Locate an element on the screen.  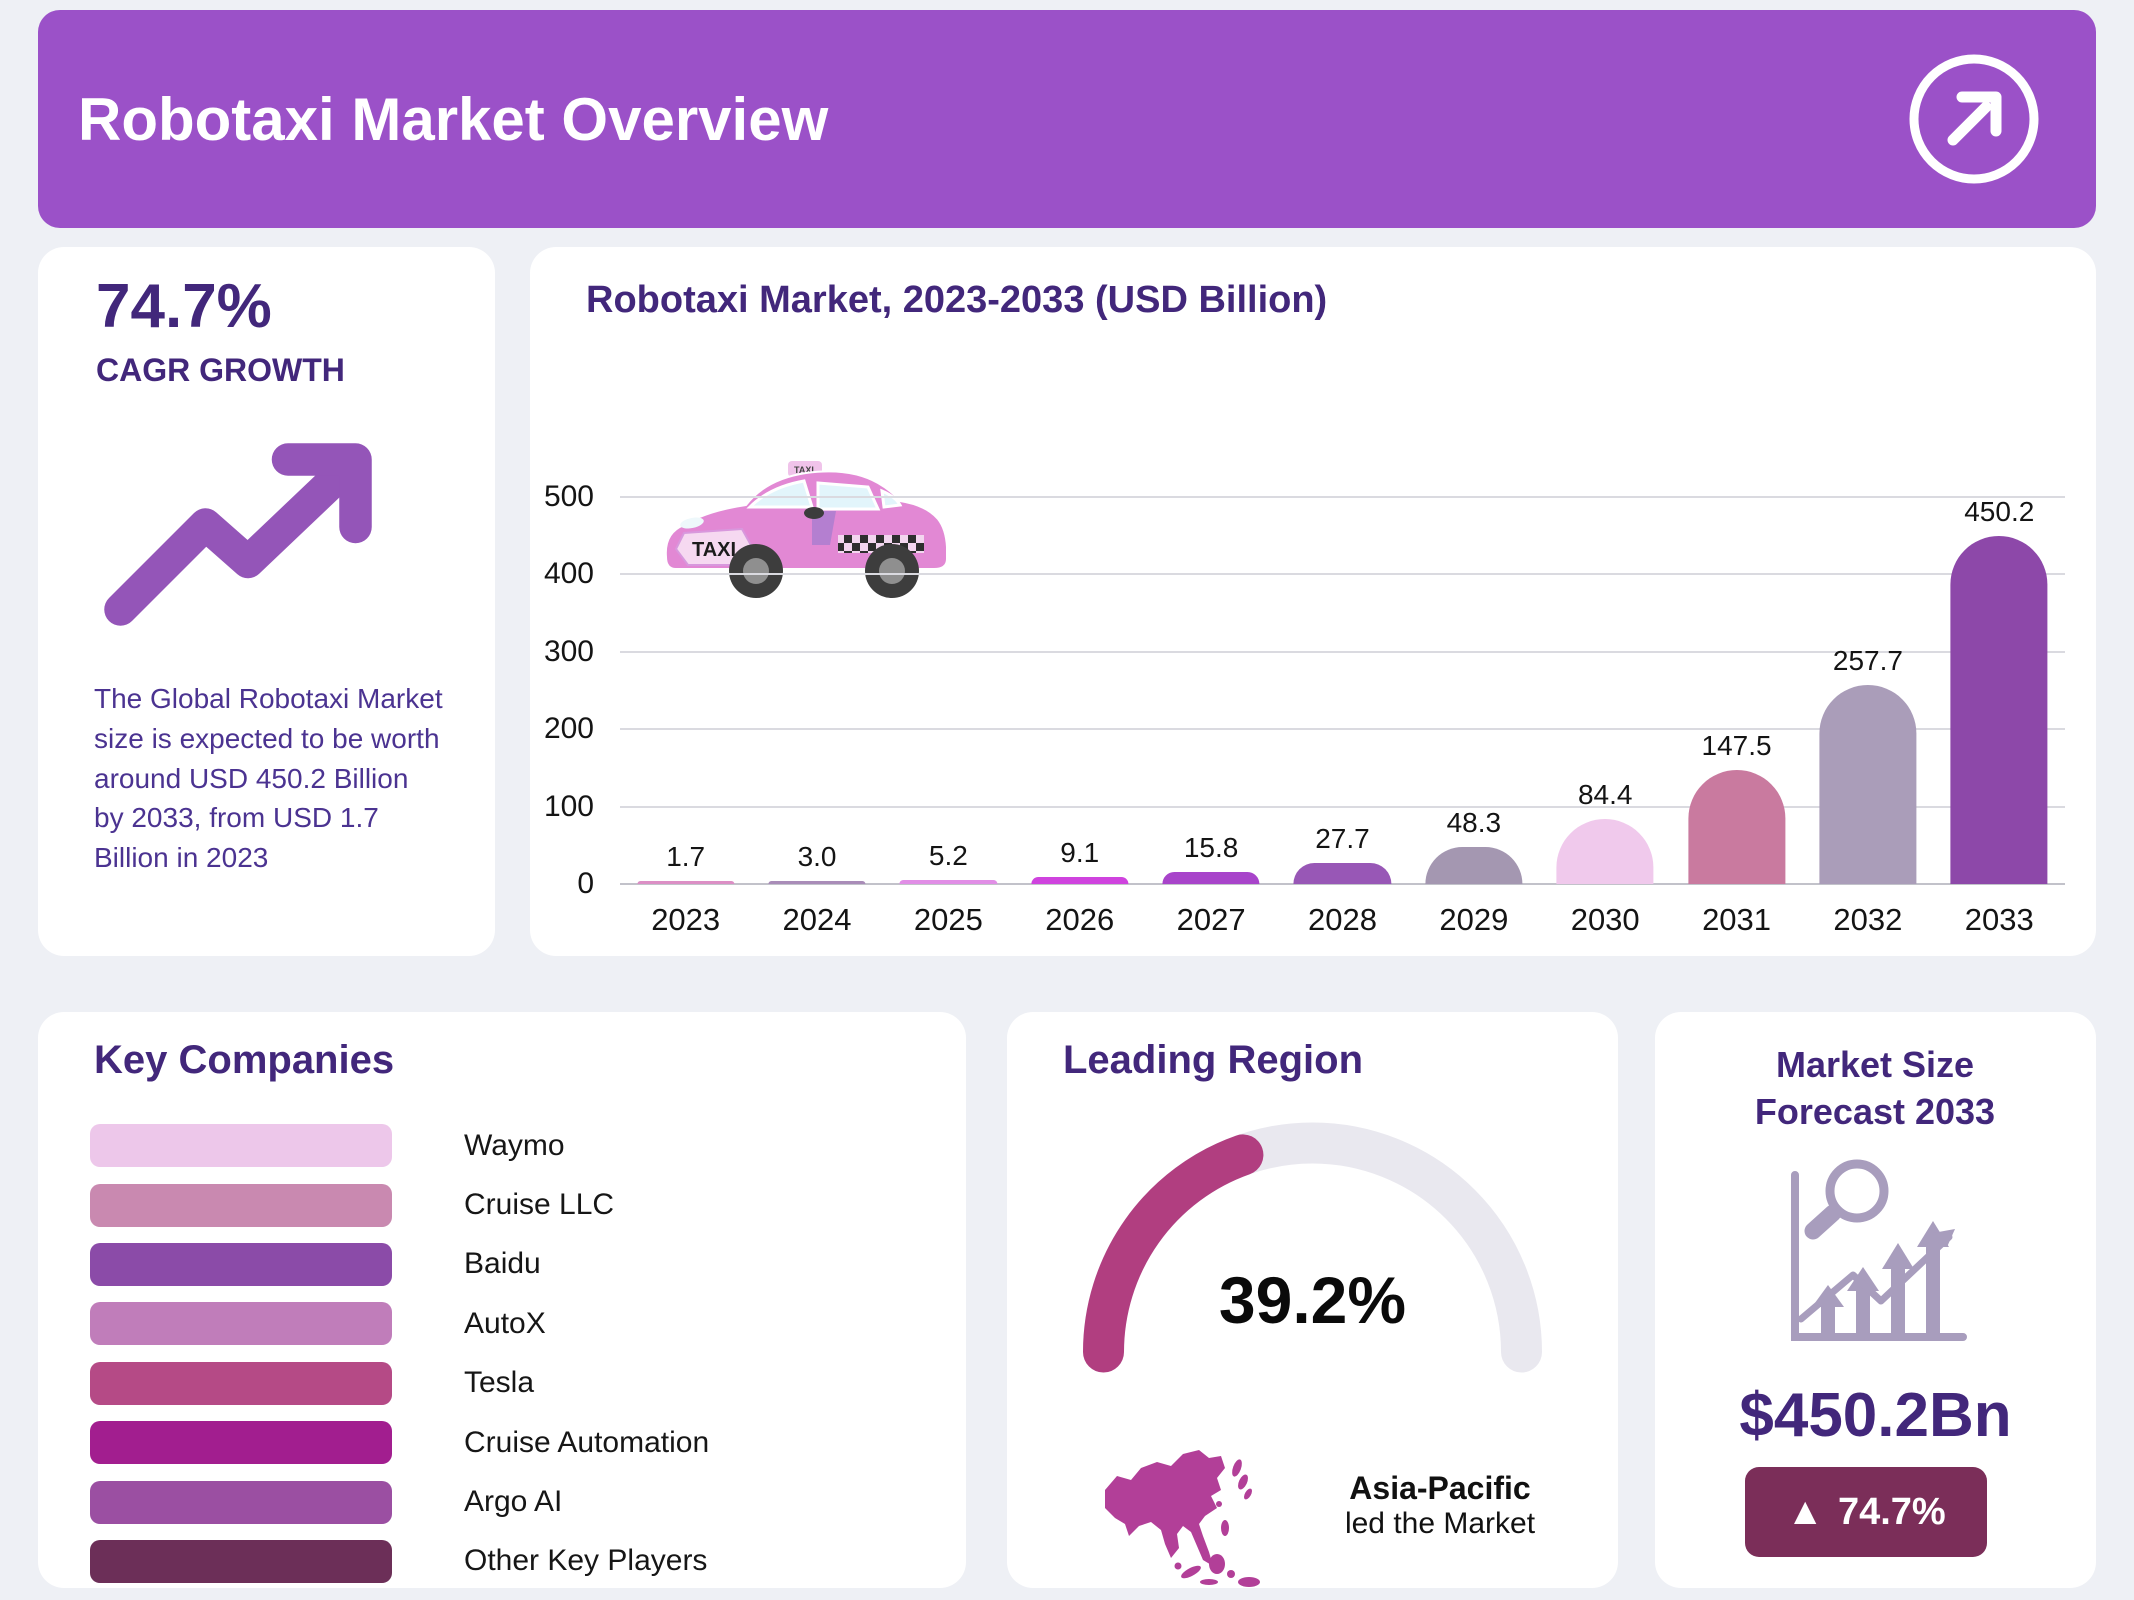
arrow-up-right-icon is located at coordinates (1974, 119).